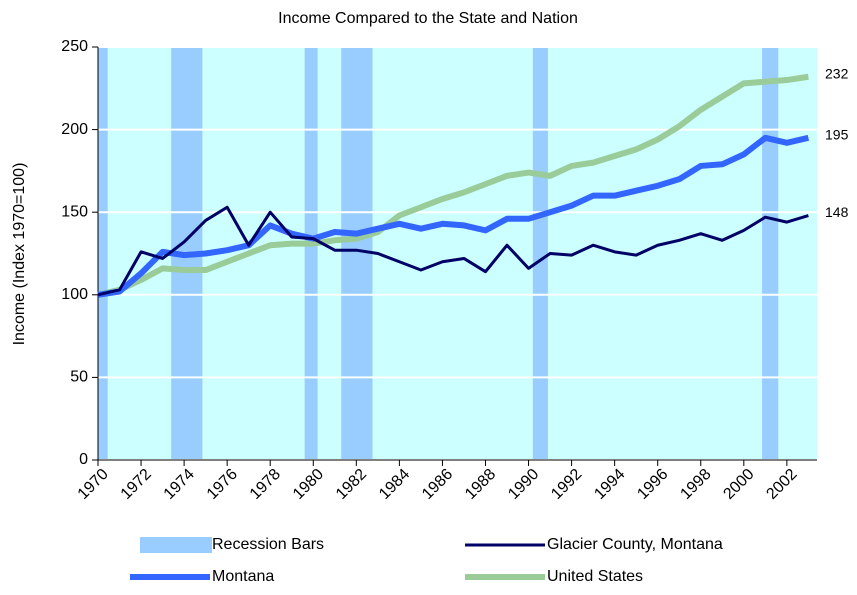 The height and width of the screenshot is (595, 857). I want to click on end-label: 232, so click(837, 73).